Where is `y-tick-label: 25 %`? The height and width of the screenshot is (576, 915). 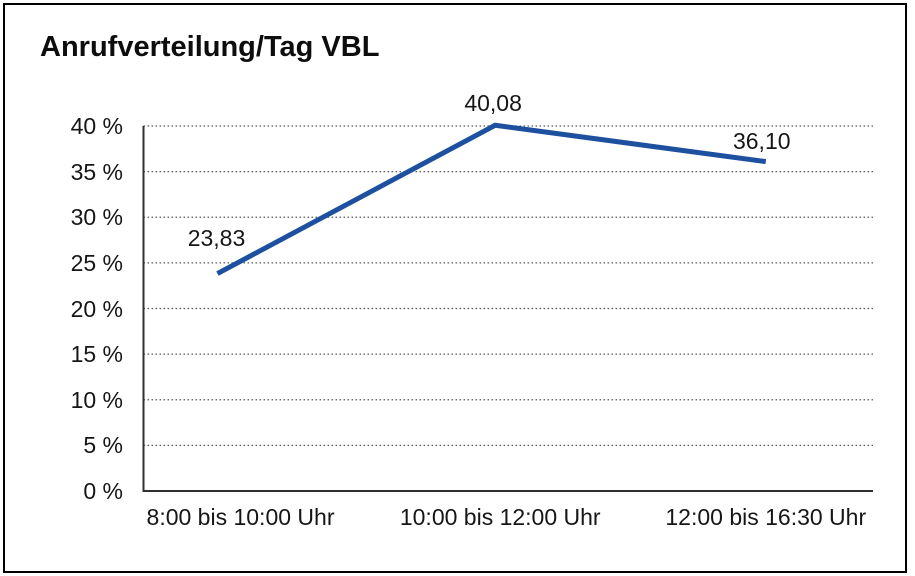
y-tick-label: 25 % is located at coordinates (96, 262).